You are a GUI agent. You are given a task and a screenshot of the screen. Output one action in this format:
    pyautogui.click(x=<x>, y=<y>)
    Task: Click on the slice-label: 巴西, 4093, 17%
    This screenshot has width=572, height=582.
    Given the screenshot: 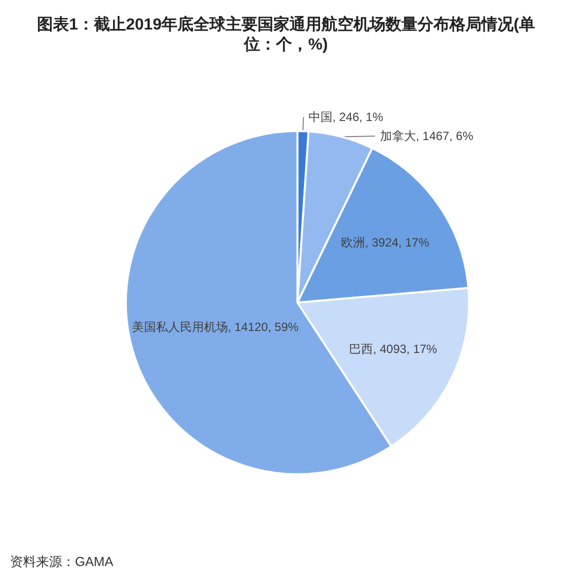 What is the action you would take?
    pyautogui.click(x=393, y=349)
    